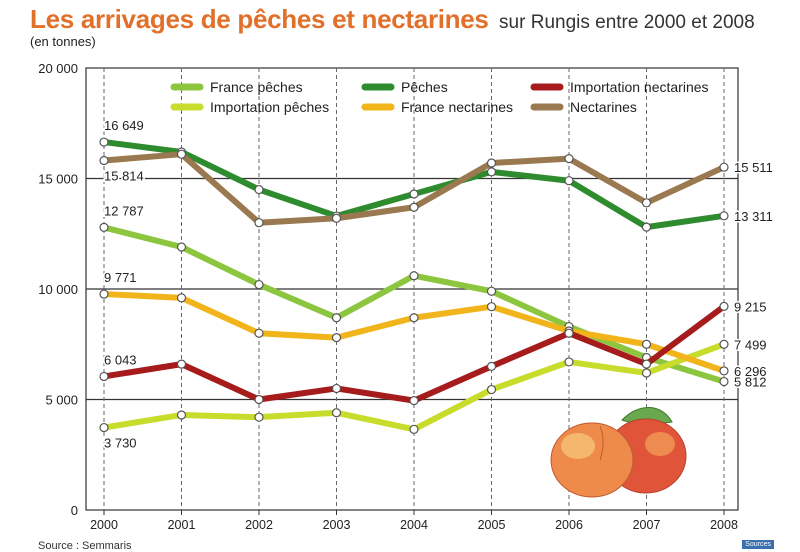  Describe the element at coordinates (61, 400) in the screenshot. I see `y-tick-label: 5 000` at that location.